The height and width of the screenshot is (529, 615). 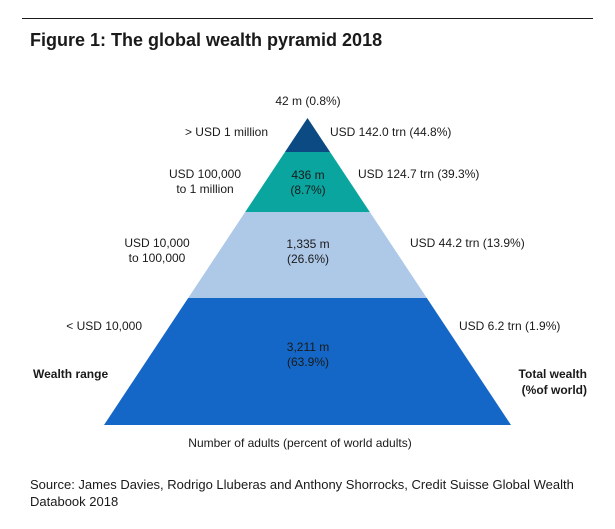 I want to click on wealth-range-label: USD 100,000, so click(x=205, y=174).